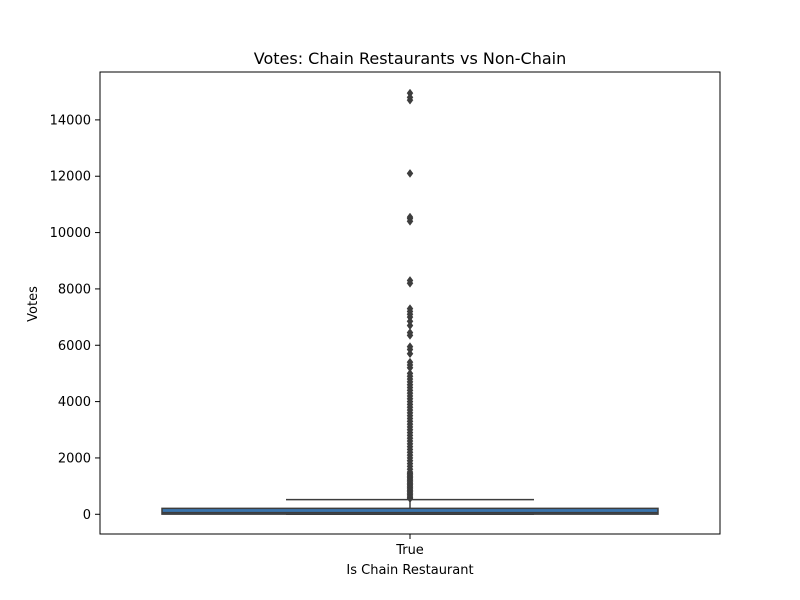  I want to click on y-tick-label: 10000, so click(70, 233).